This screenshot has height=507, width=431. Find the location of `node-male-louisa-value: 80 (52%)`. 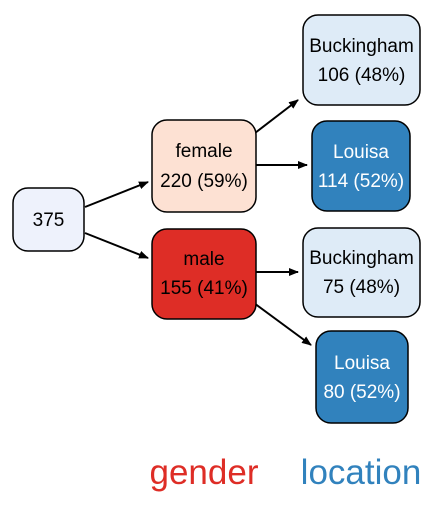

node-male-louisa-value: 80 (52%) is located at coordinates (361, 392).